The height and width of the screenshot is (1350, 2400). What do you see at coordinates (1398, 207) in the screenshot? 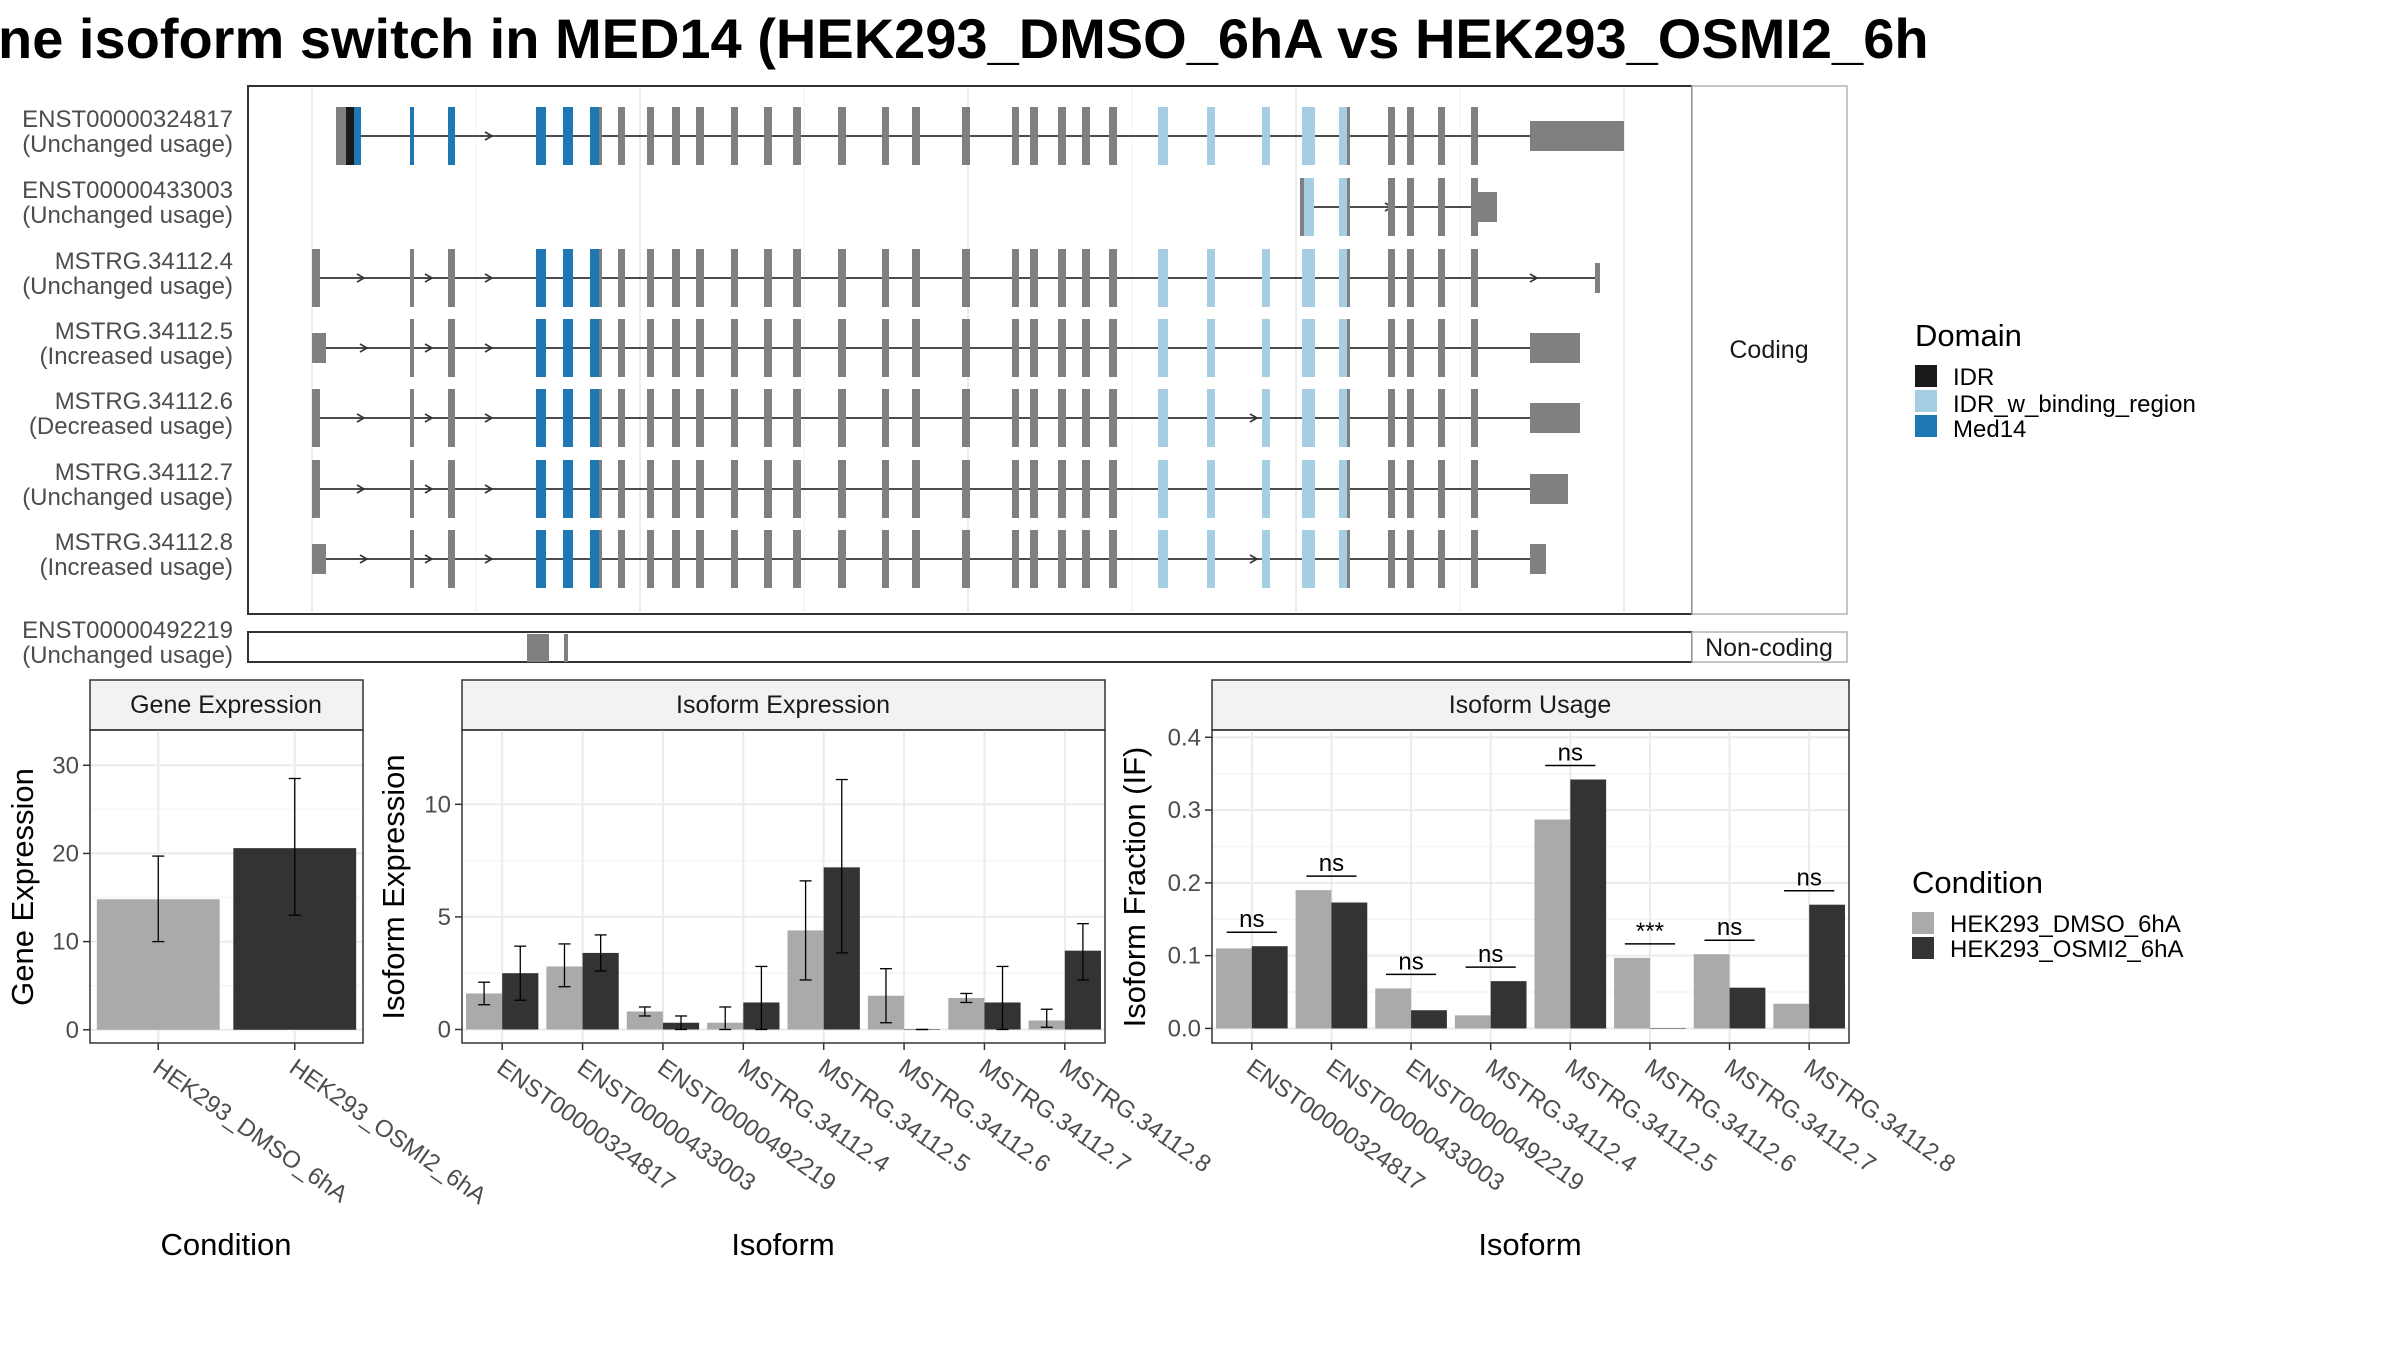
I see `transcript-track-ENST00000433003` at bounding box center [1398, 207].